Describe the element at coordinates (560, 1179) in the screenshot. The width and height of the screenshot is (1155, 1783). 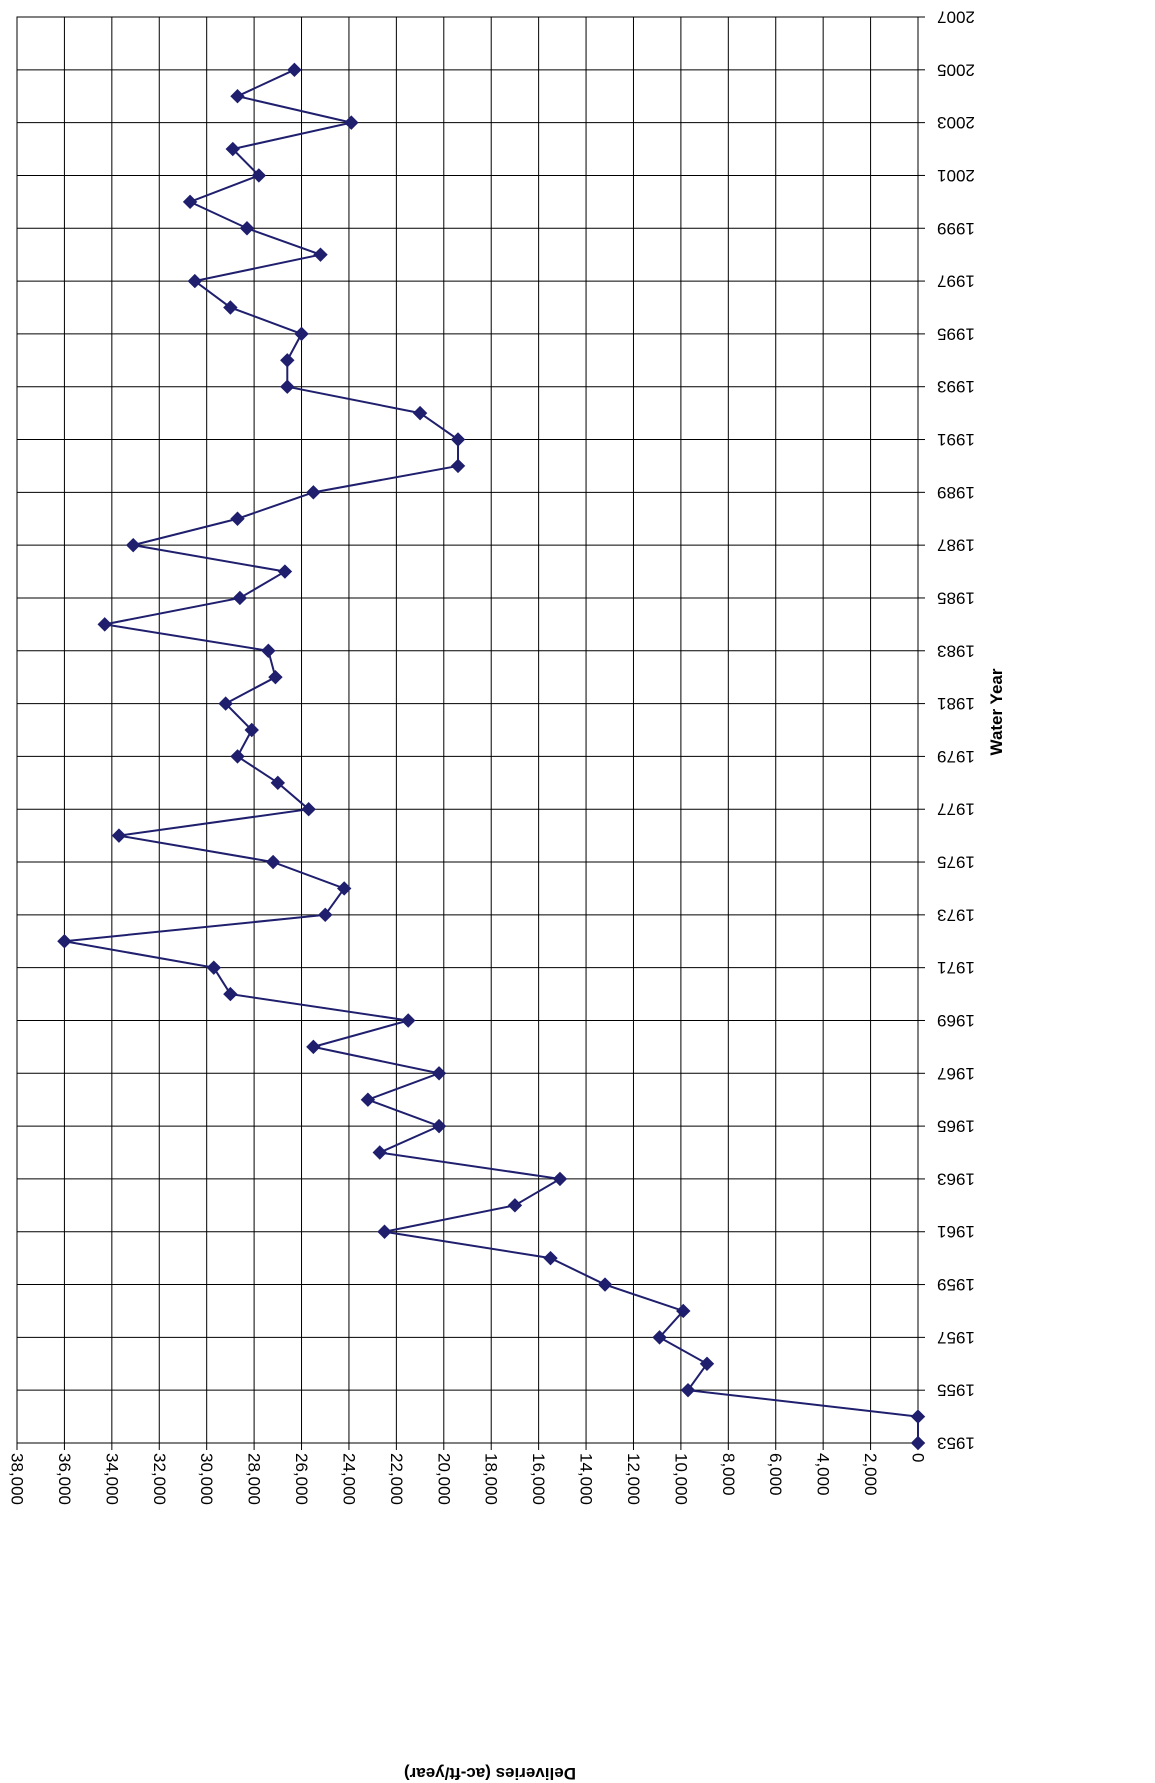
I see `data-point-1963` at that location.